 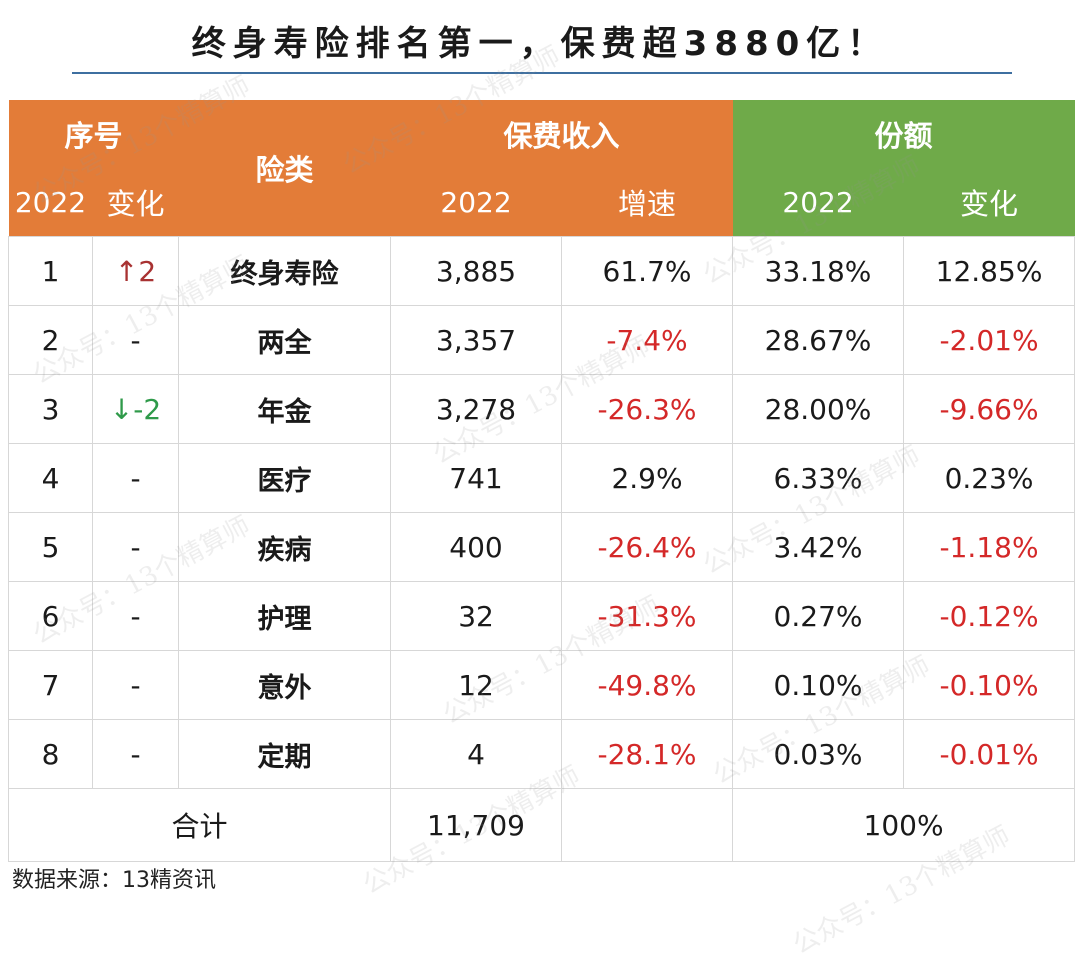 I want to click on share-change-cell: -0.01%, so click(x=989, y=754).